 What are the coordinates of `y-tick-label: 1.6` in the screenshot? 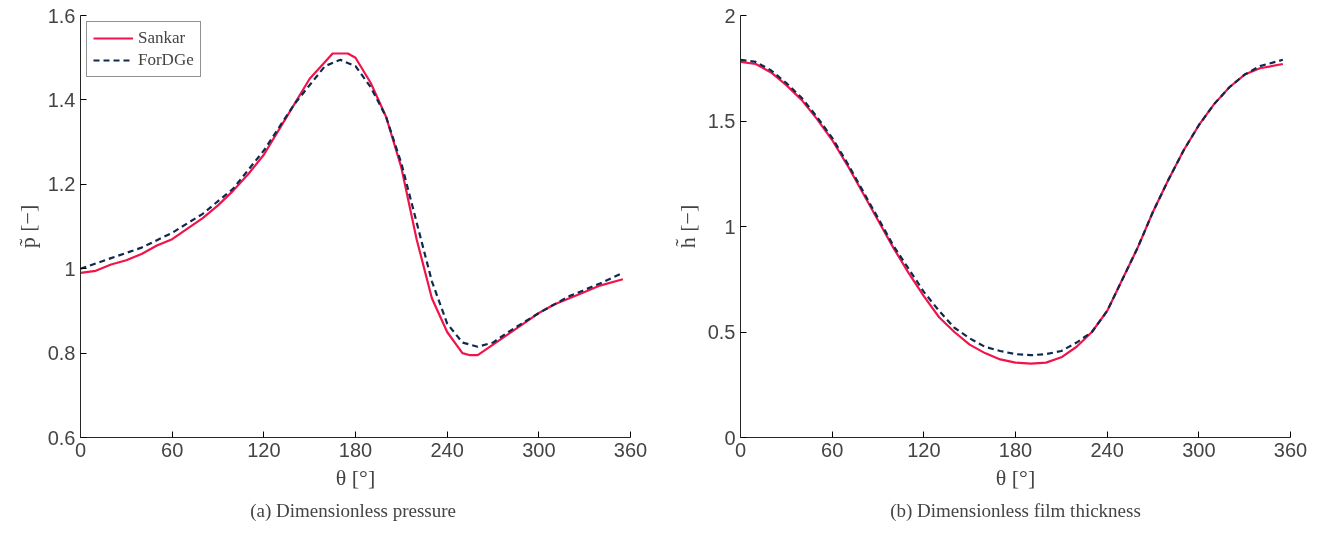 It's located at (61, 15).